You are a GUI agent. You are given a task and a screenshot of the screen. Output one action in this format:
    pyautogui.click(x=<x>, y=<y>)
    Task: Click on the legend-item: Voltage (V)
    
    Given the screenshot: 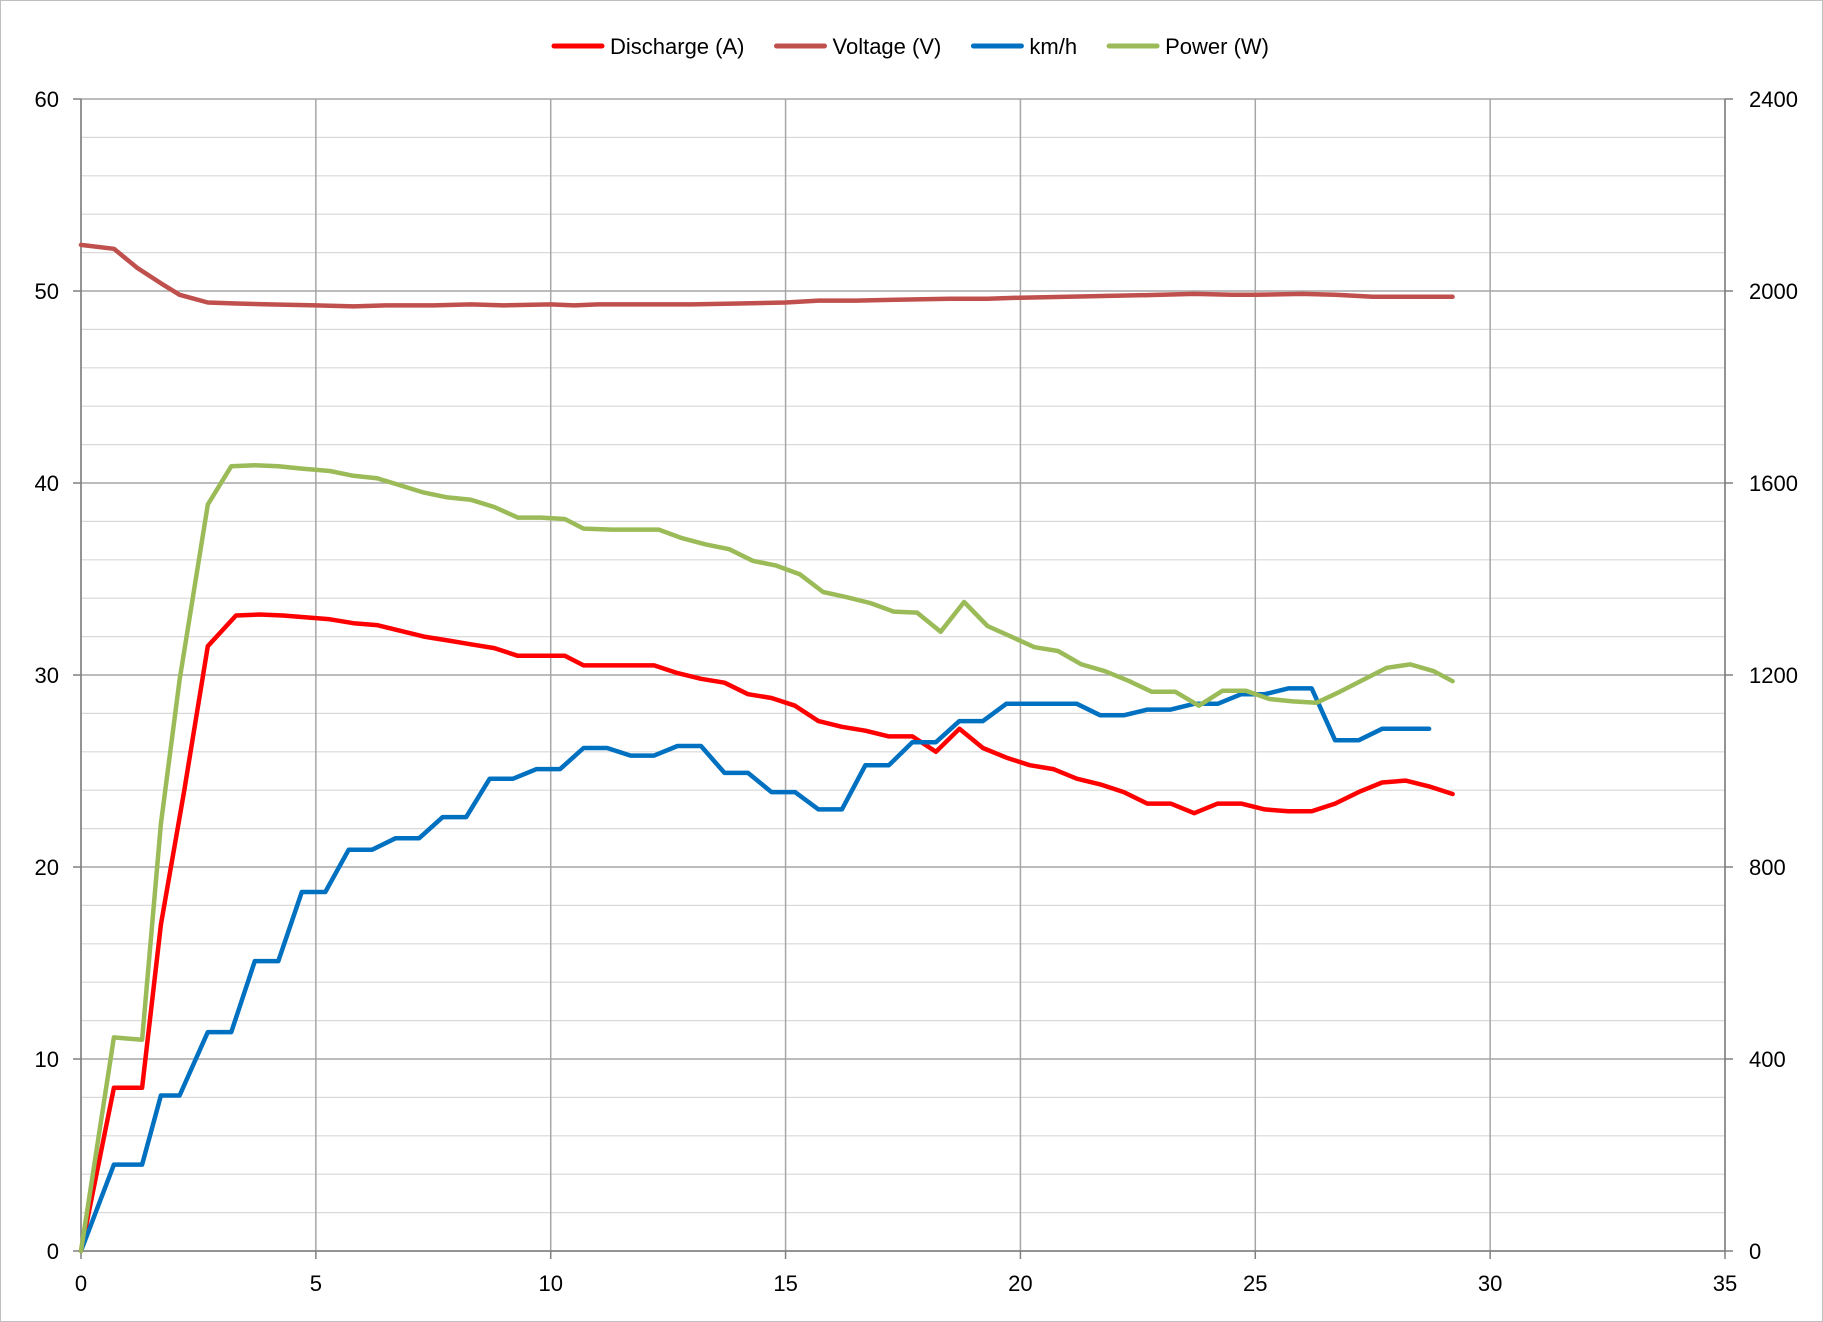 What is the action you would take?
    pyautogui.click(x=858, y=46)
    